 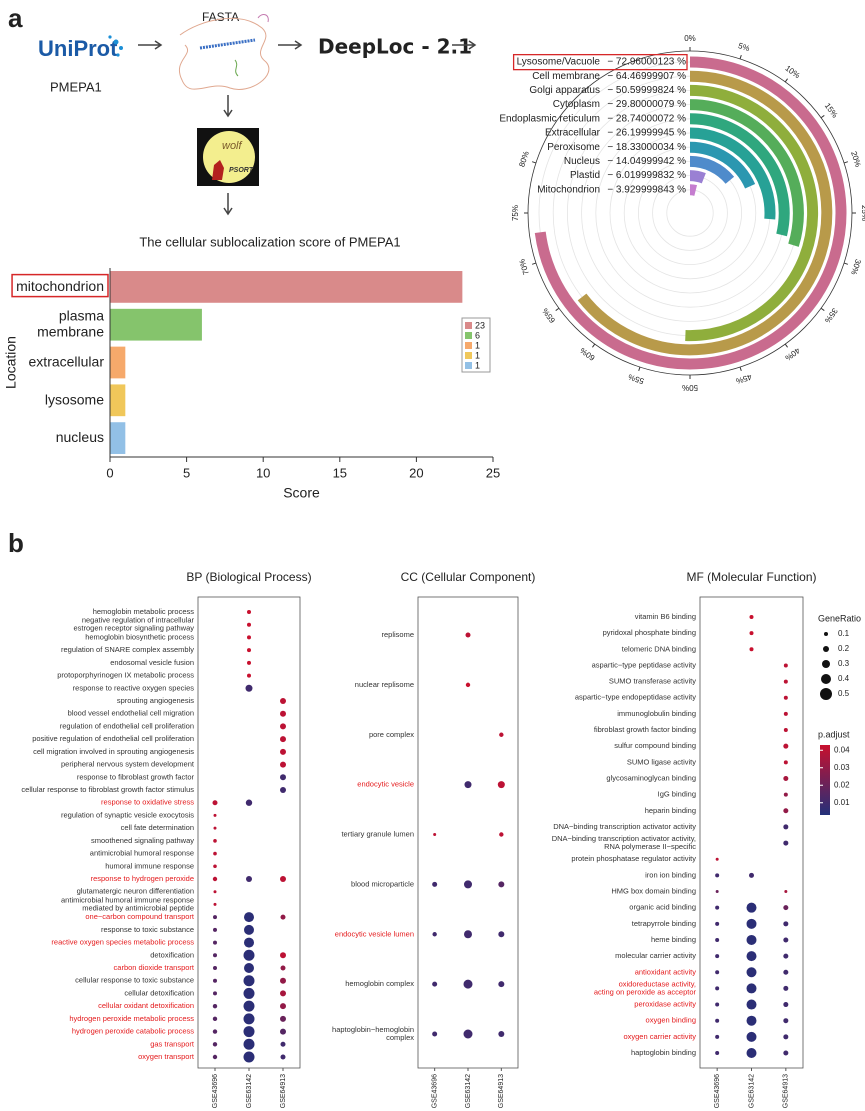 What do you see at coordinates (831, 315) in the screenshot?
I see `angle-tick-label: 35%` at bounding box center [831, 315].